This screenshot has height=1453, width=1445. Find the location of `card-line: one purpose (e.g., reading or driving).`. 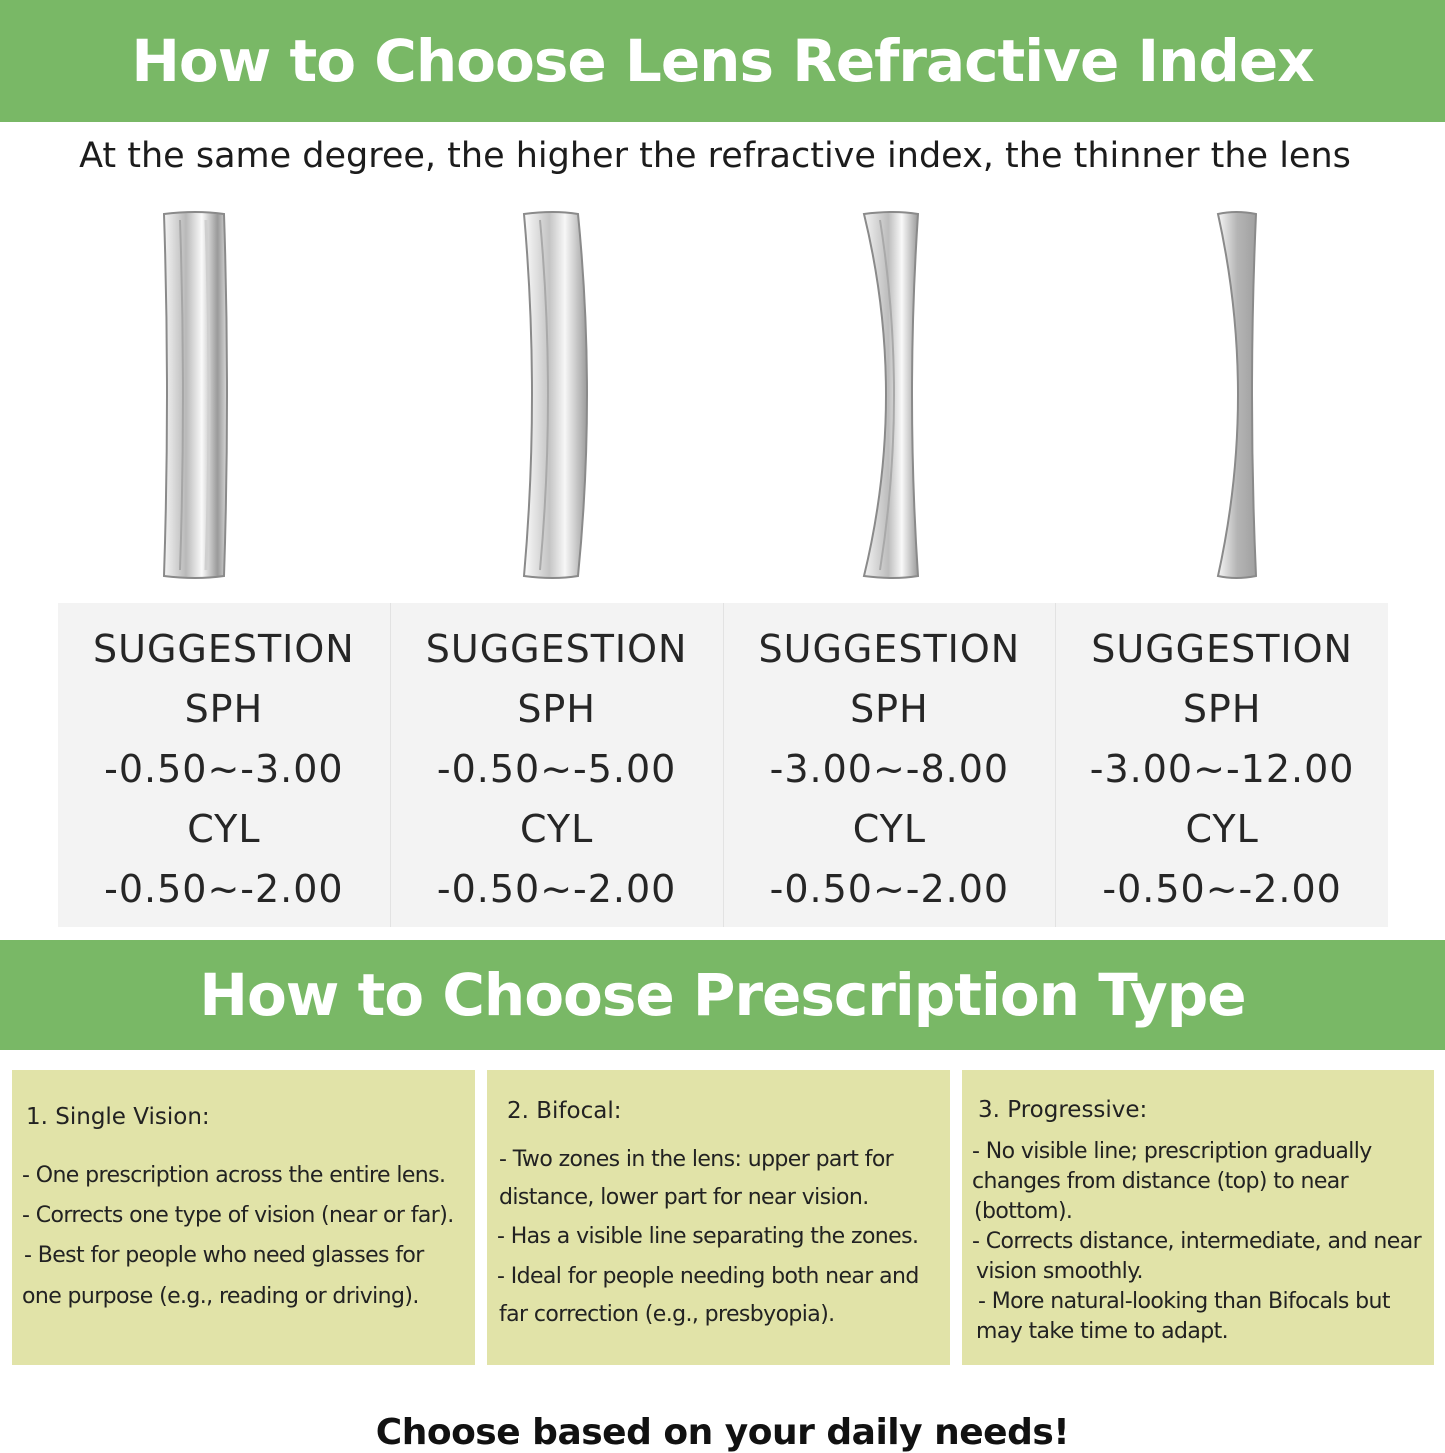

card-line: one purpose (e.g., reading or driving). is located at coordinates (220, 1296).